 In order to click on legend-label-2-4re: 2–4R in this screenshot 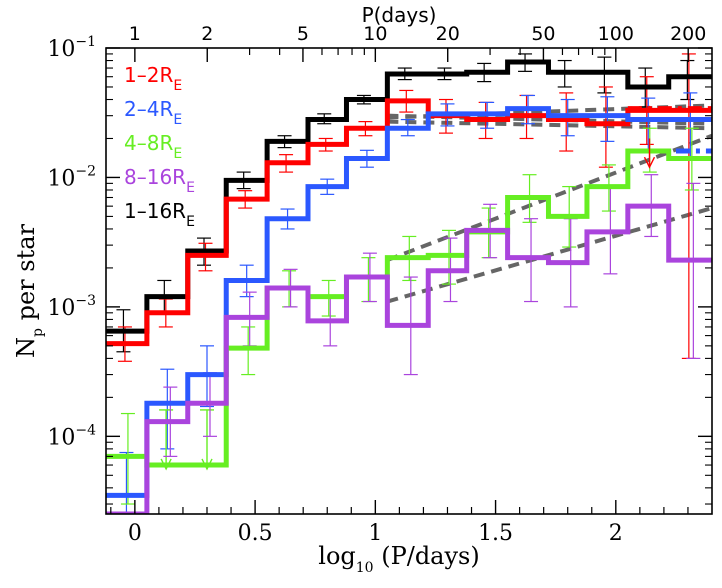, I will do `click(148, 109)`.